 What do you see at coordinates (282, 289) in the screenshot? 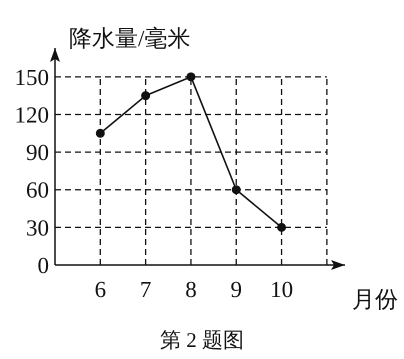
I see `xtick: 10` at bounding box center [282, 289].